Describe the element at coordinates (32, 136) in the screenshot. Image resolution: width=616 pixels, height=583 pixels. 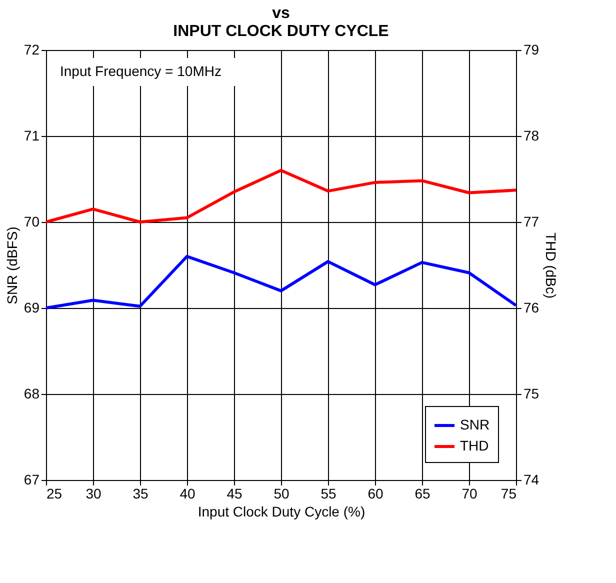
I see `y-tick-label: 71` at that location.